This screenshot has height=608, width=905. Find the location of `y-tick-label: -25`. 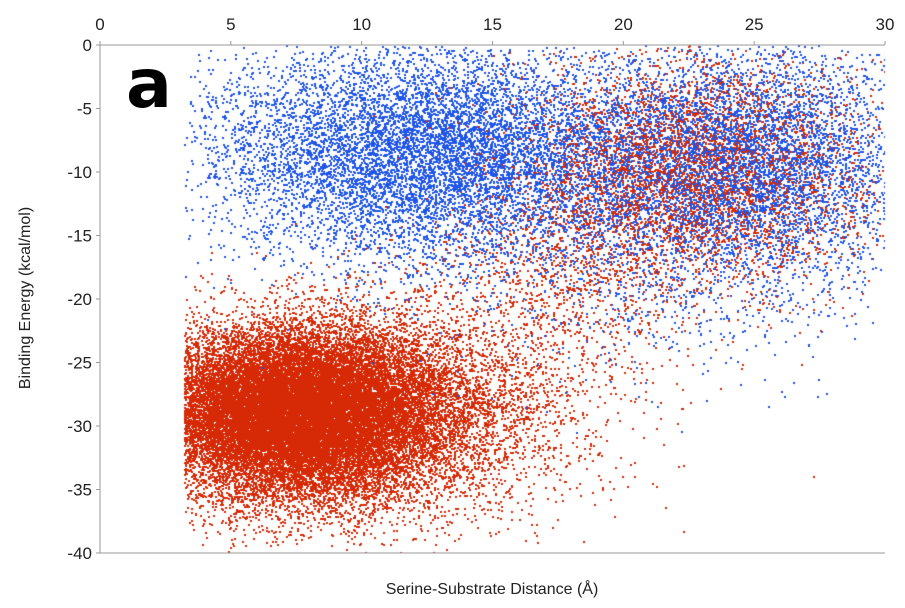

y-tick-label: -25 is located at coordinates (79, 363).